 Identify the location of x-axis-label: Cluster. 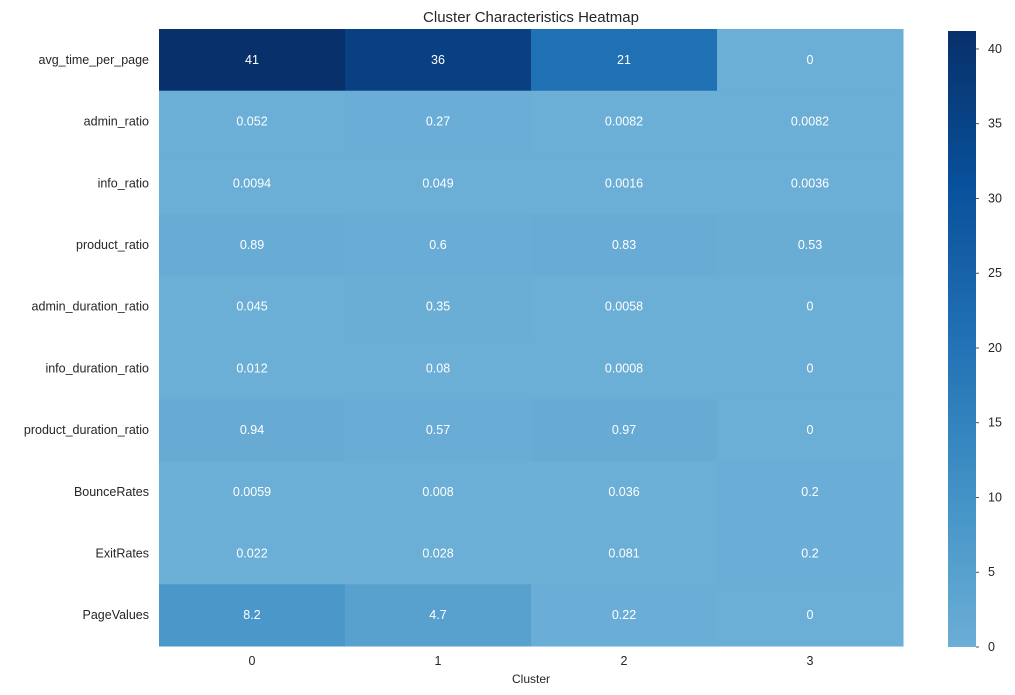
(531, 679).